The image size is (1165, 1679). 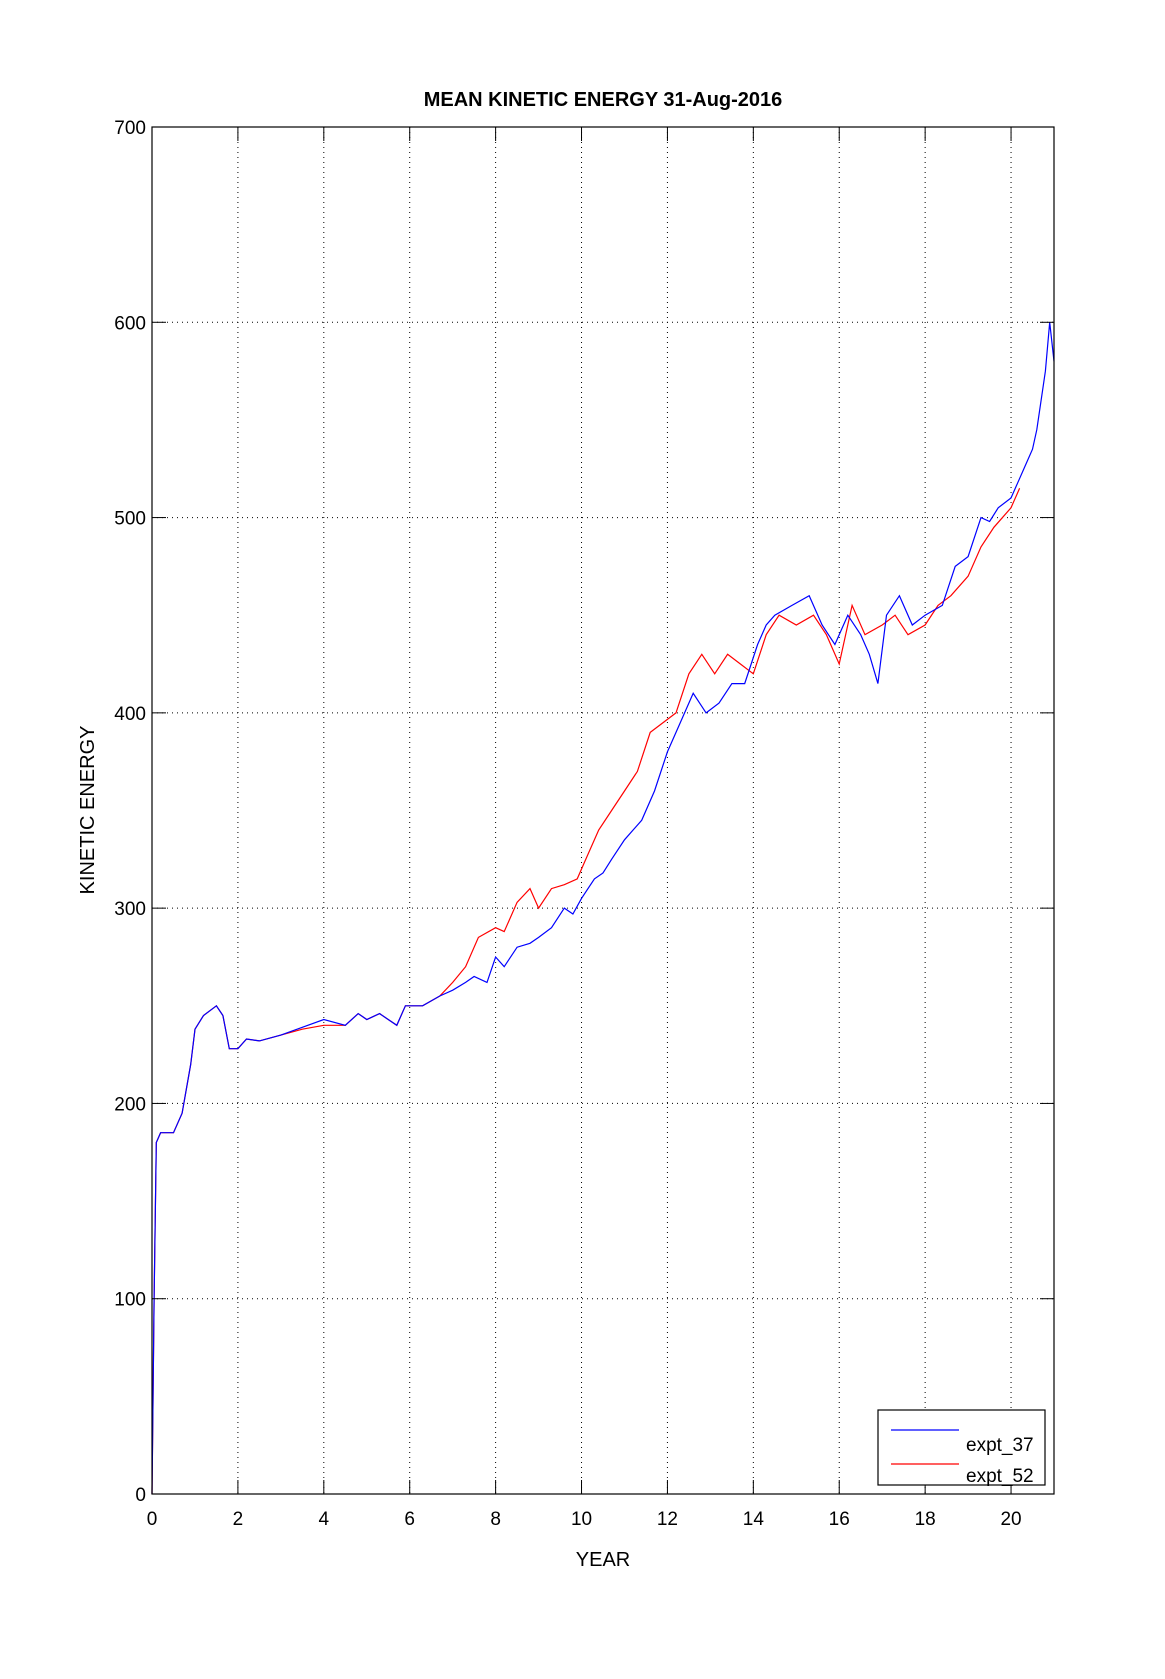 What do you see at coordinates (88, 810) in the screenshot?
I see `y-axis-label: KINETIC ENERGY` at bounding box center [88, 810].